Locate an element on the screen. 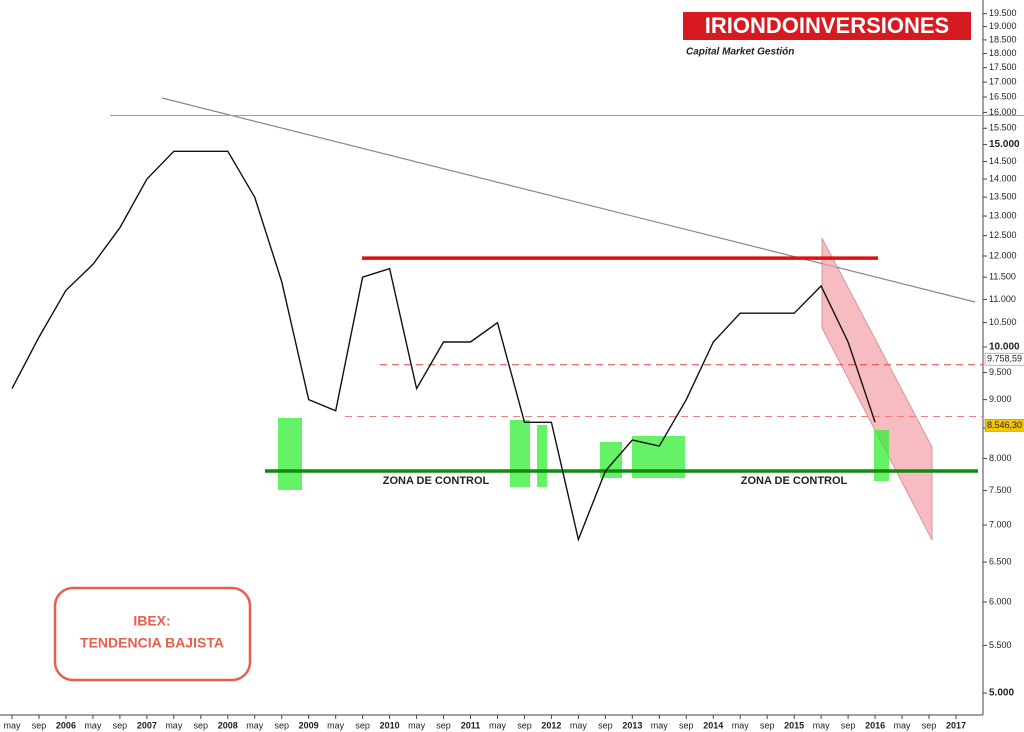 This screenshot has height=732, width=1024. x-tick-label: 2006 is located at coordinates (66, 725).